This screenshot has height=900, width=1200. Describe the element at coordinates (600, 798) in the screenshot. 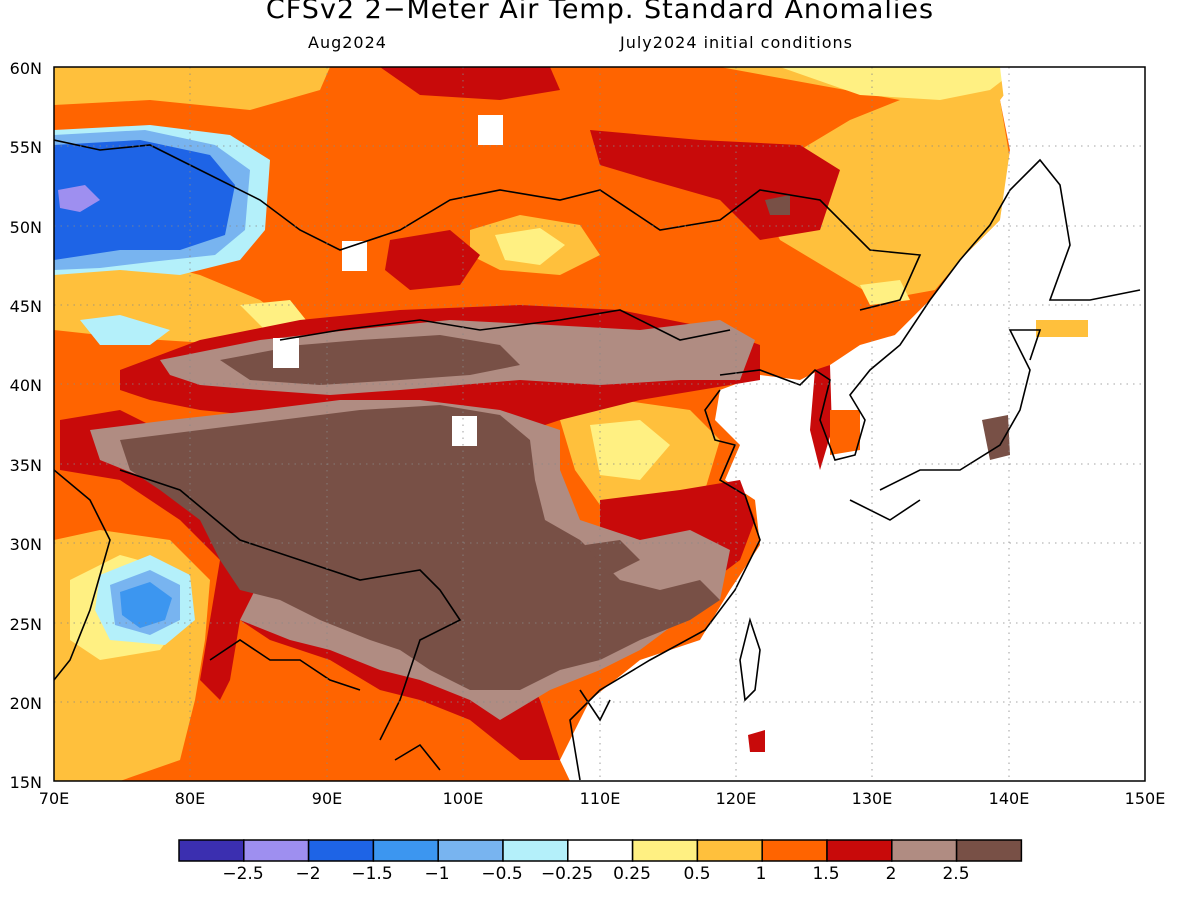

I see `lon-label-110e: 110E` at that location.